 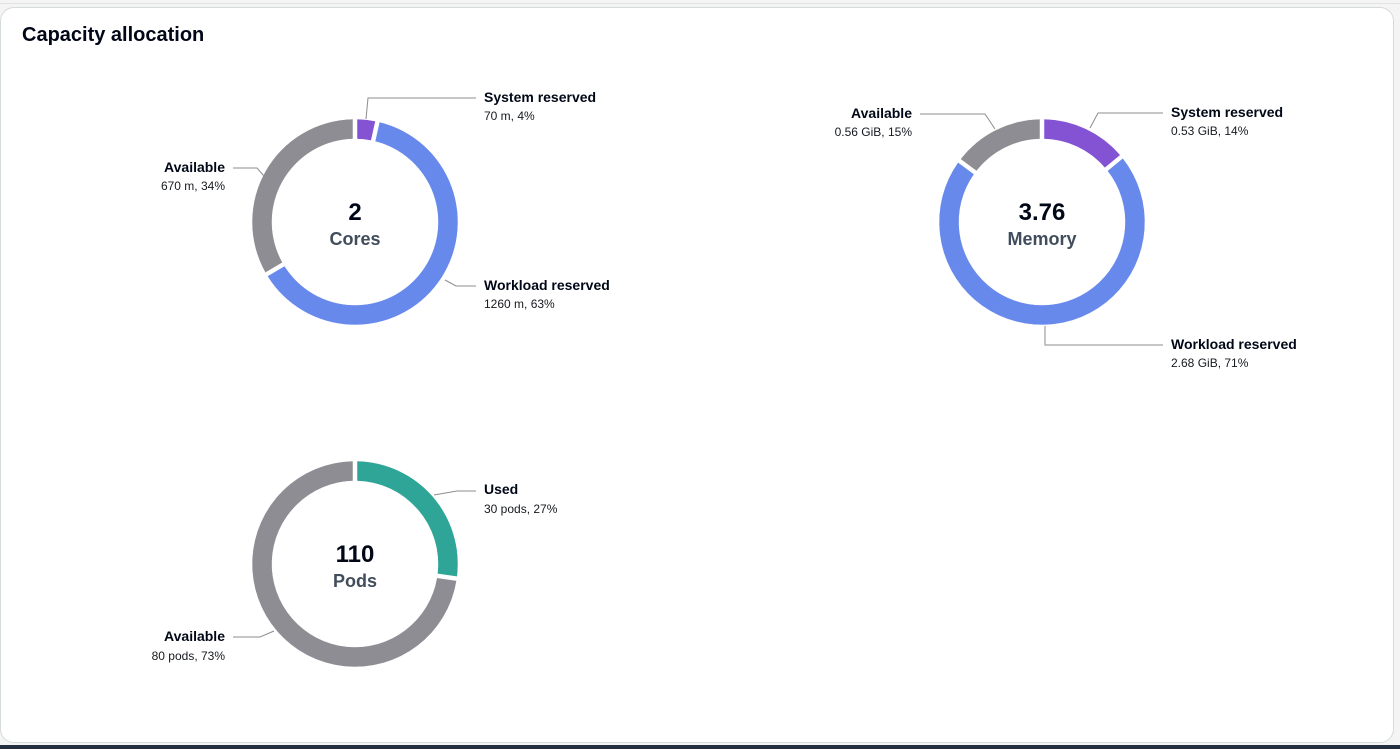 I want to click on memory-system-reserved-slice, so click(x=1082, y=143).